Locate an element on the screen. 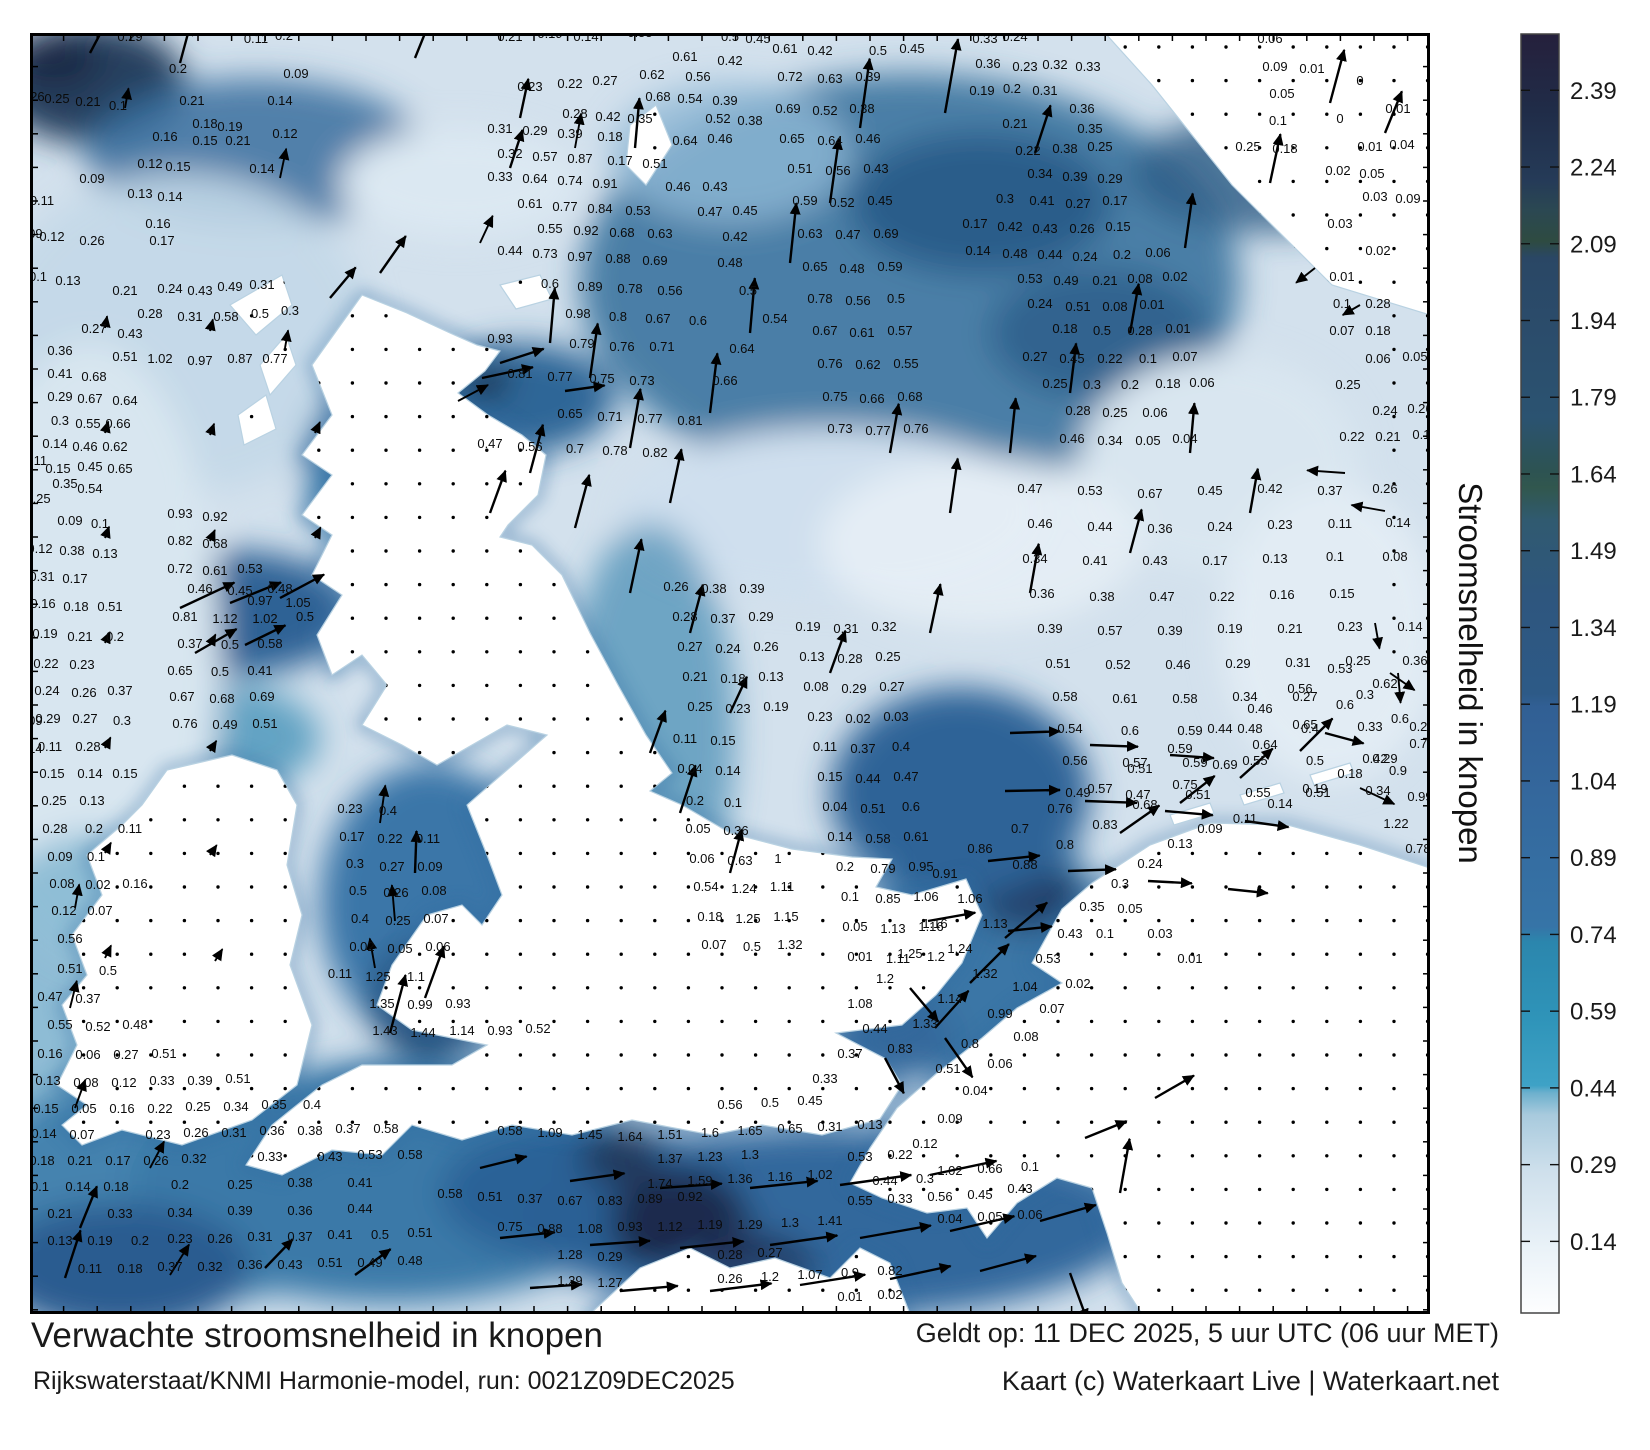 The height and width of the screenshot is (1450, 1650). svg-text: 0.75 is located at coordinates (1184, 784).